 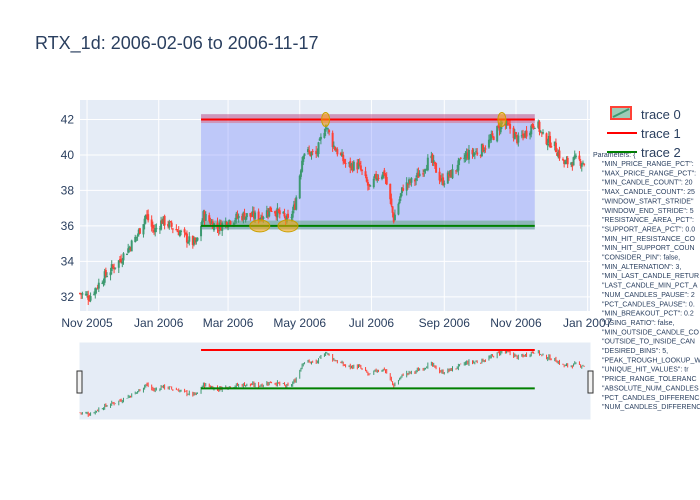 What do you see at coordinates (79, 382) in the screenshot?
I see `range-handle-left` at bounding box center [79, 382].